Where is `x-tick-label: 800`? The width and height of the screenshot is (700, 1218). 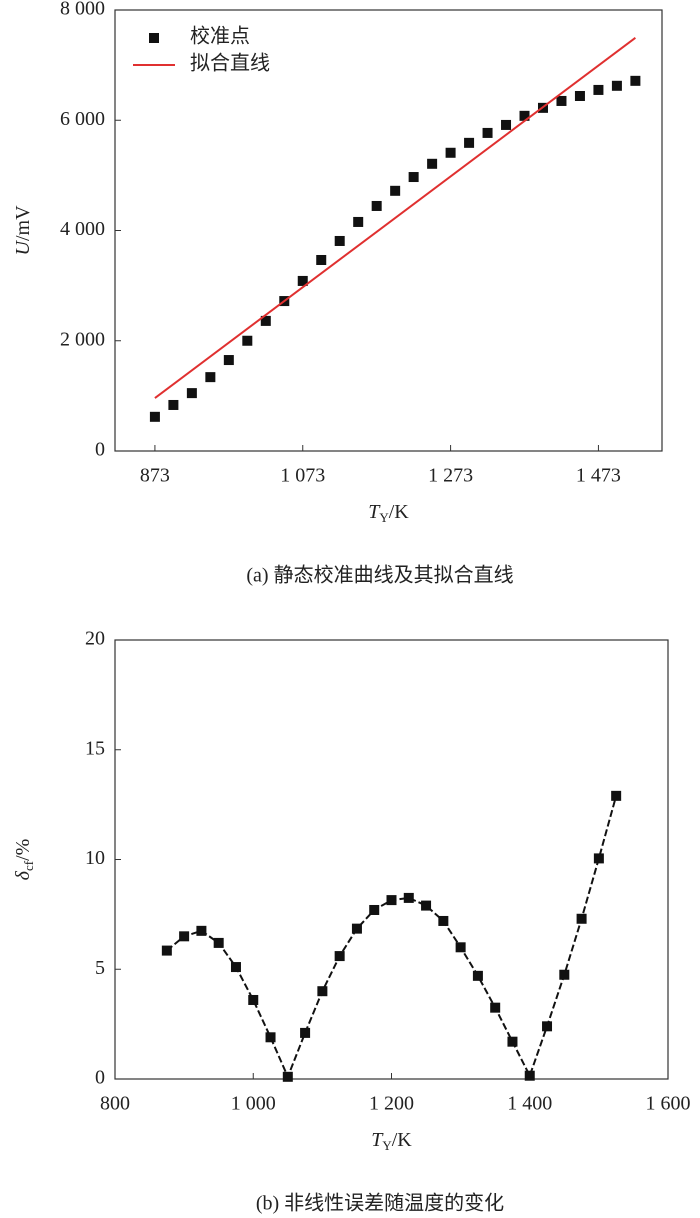
x-tick-label: 800 is located at coordinates (115, 1104).